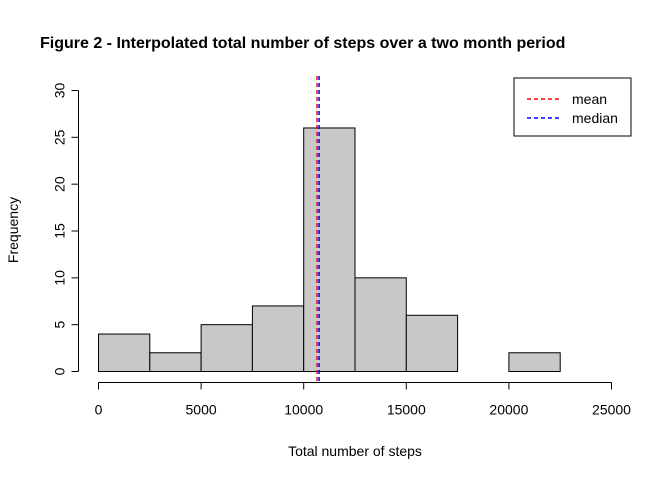 This screenshot has width=672, height=480. Describe the element at coordinates (60, 231) in the screenshot. I see `y-tick-label: 15` at that location.